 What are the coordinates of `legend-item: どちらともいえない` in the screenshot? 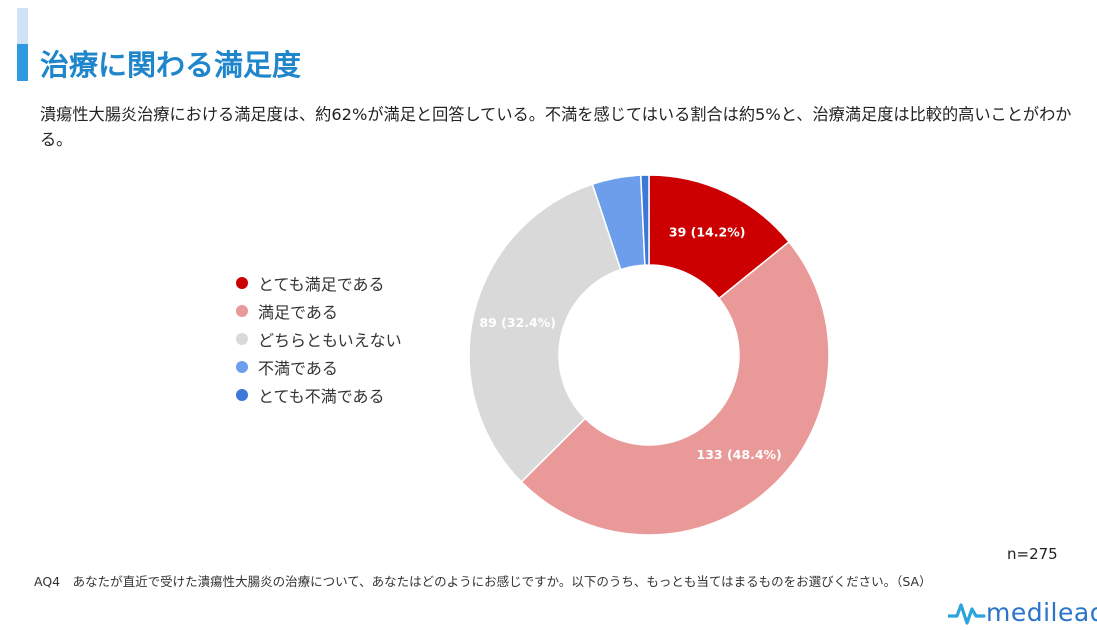 It's located at (319, 339).